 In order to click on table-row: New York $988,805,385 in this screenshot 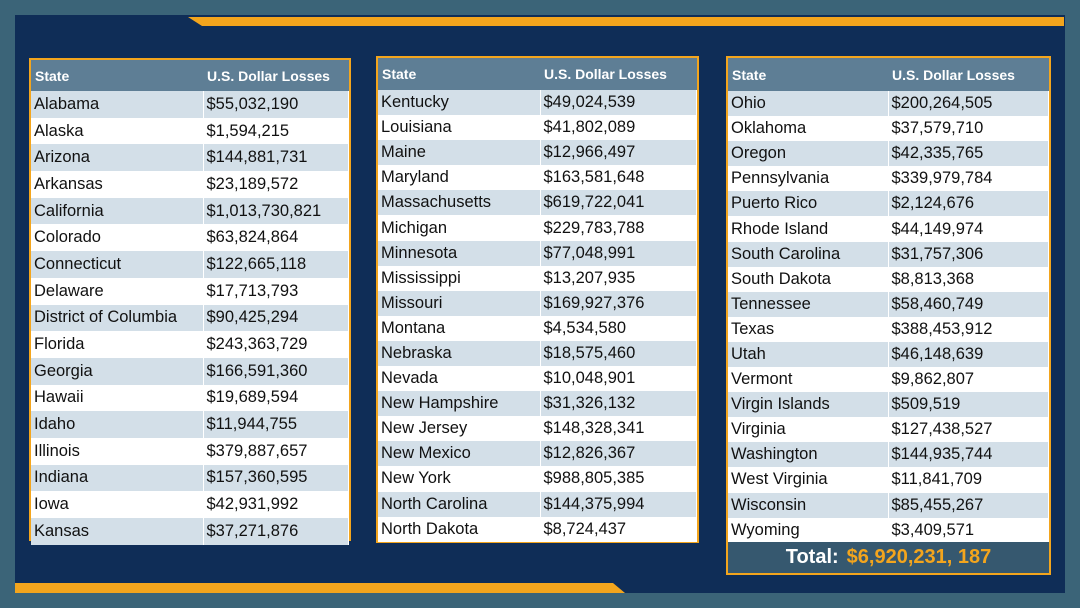, I will do `click(537, 479)`.